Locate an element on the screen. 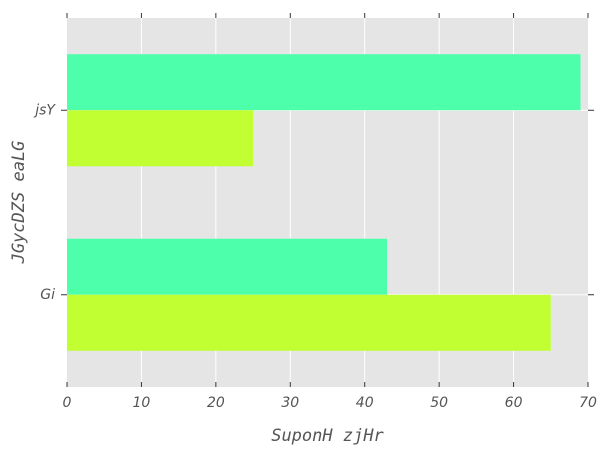 The height and width of the screenshot is (456, 608). x-tick-label: 60 is located at coordinates (514, 403).